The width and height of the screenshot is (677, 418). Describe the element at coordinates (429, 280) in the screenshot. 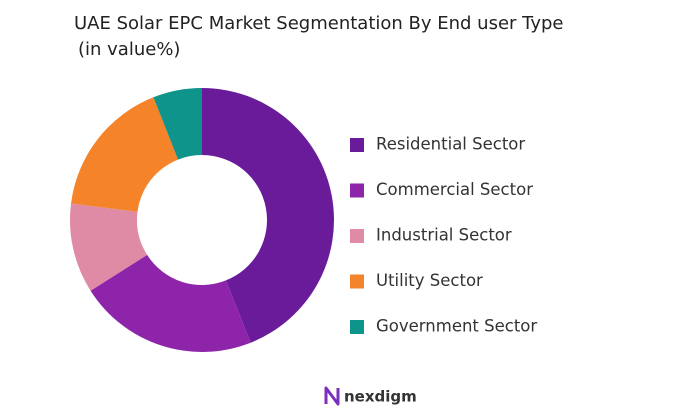

I see `legend-label: Utility Sector` at that location.